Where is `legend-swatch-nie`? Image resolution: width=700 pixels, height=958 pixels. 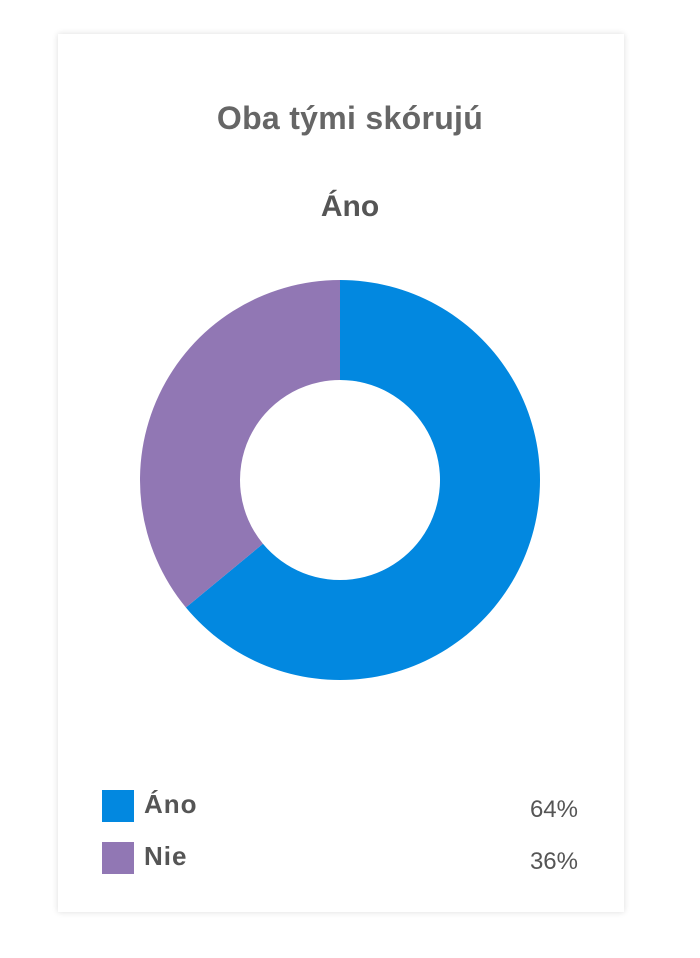 legend-swatch-nie is located at coordinates (118, 858).